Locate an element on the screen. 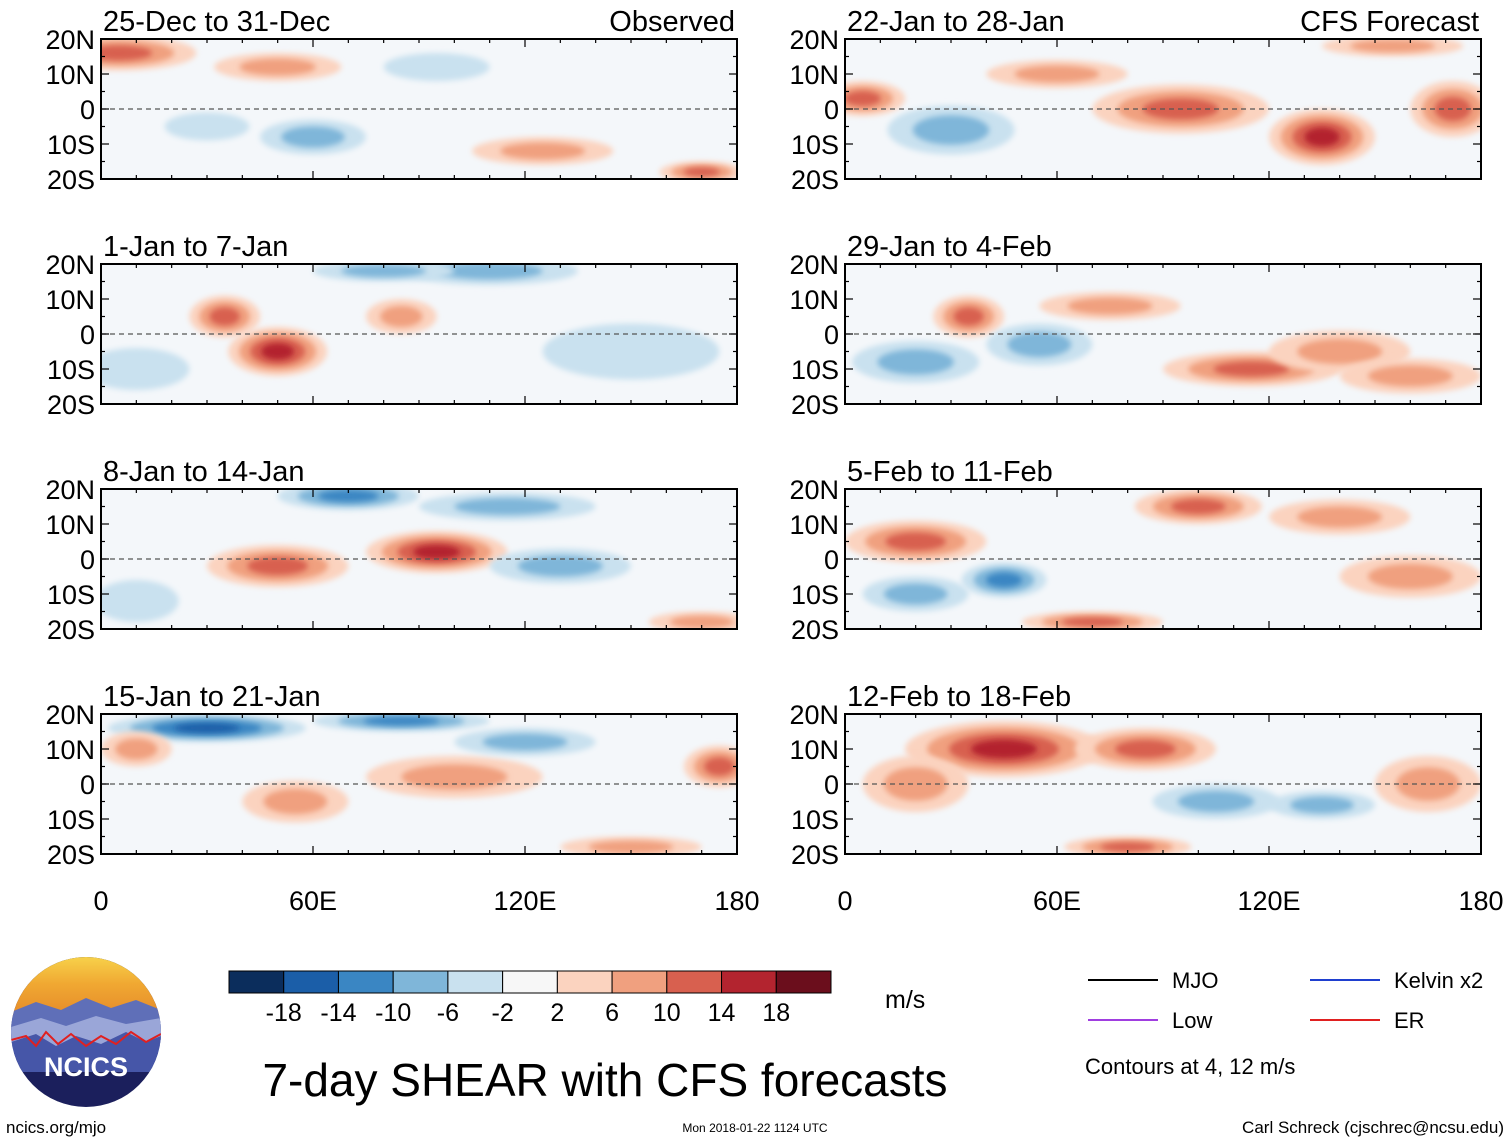 The image size is (1510, 1142). panel-date-label: 12-Feb to 18-Feb is located at coordinates (959, 697).